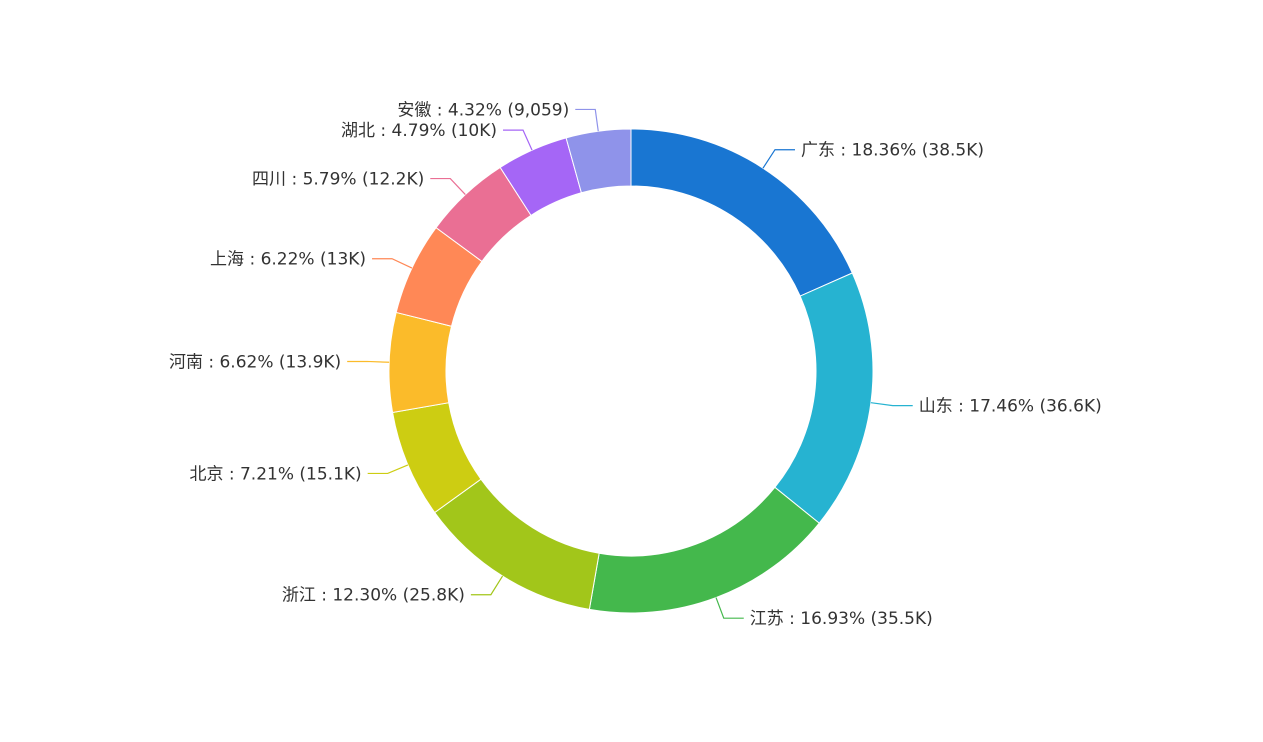  I want to click on slice-label-6: 上海 : 6.22% (13K), so click(288, 260).